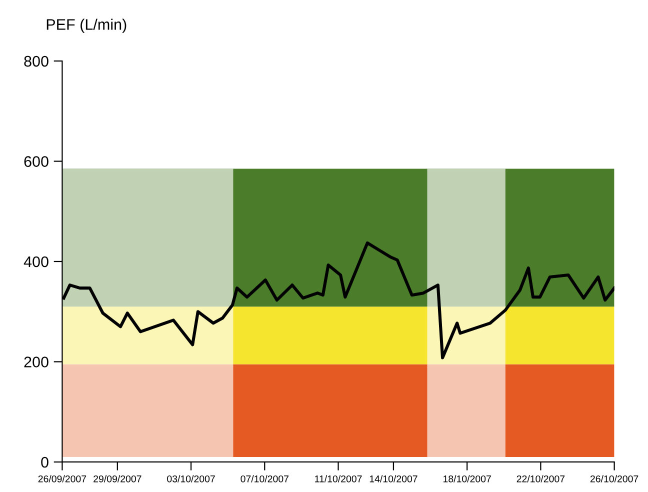 The image size is (648, 492). Describe the element at coordinates (394, 478) in the screenshot. I see `x-tick-label: 14/10/2007` at that location.